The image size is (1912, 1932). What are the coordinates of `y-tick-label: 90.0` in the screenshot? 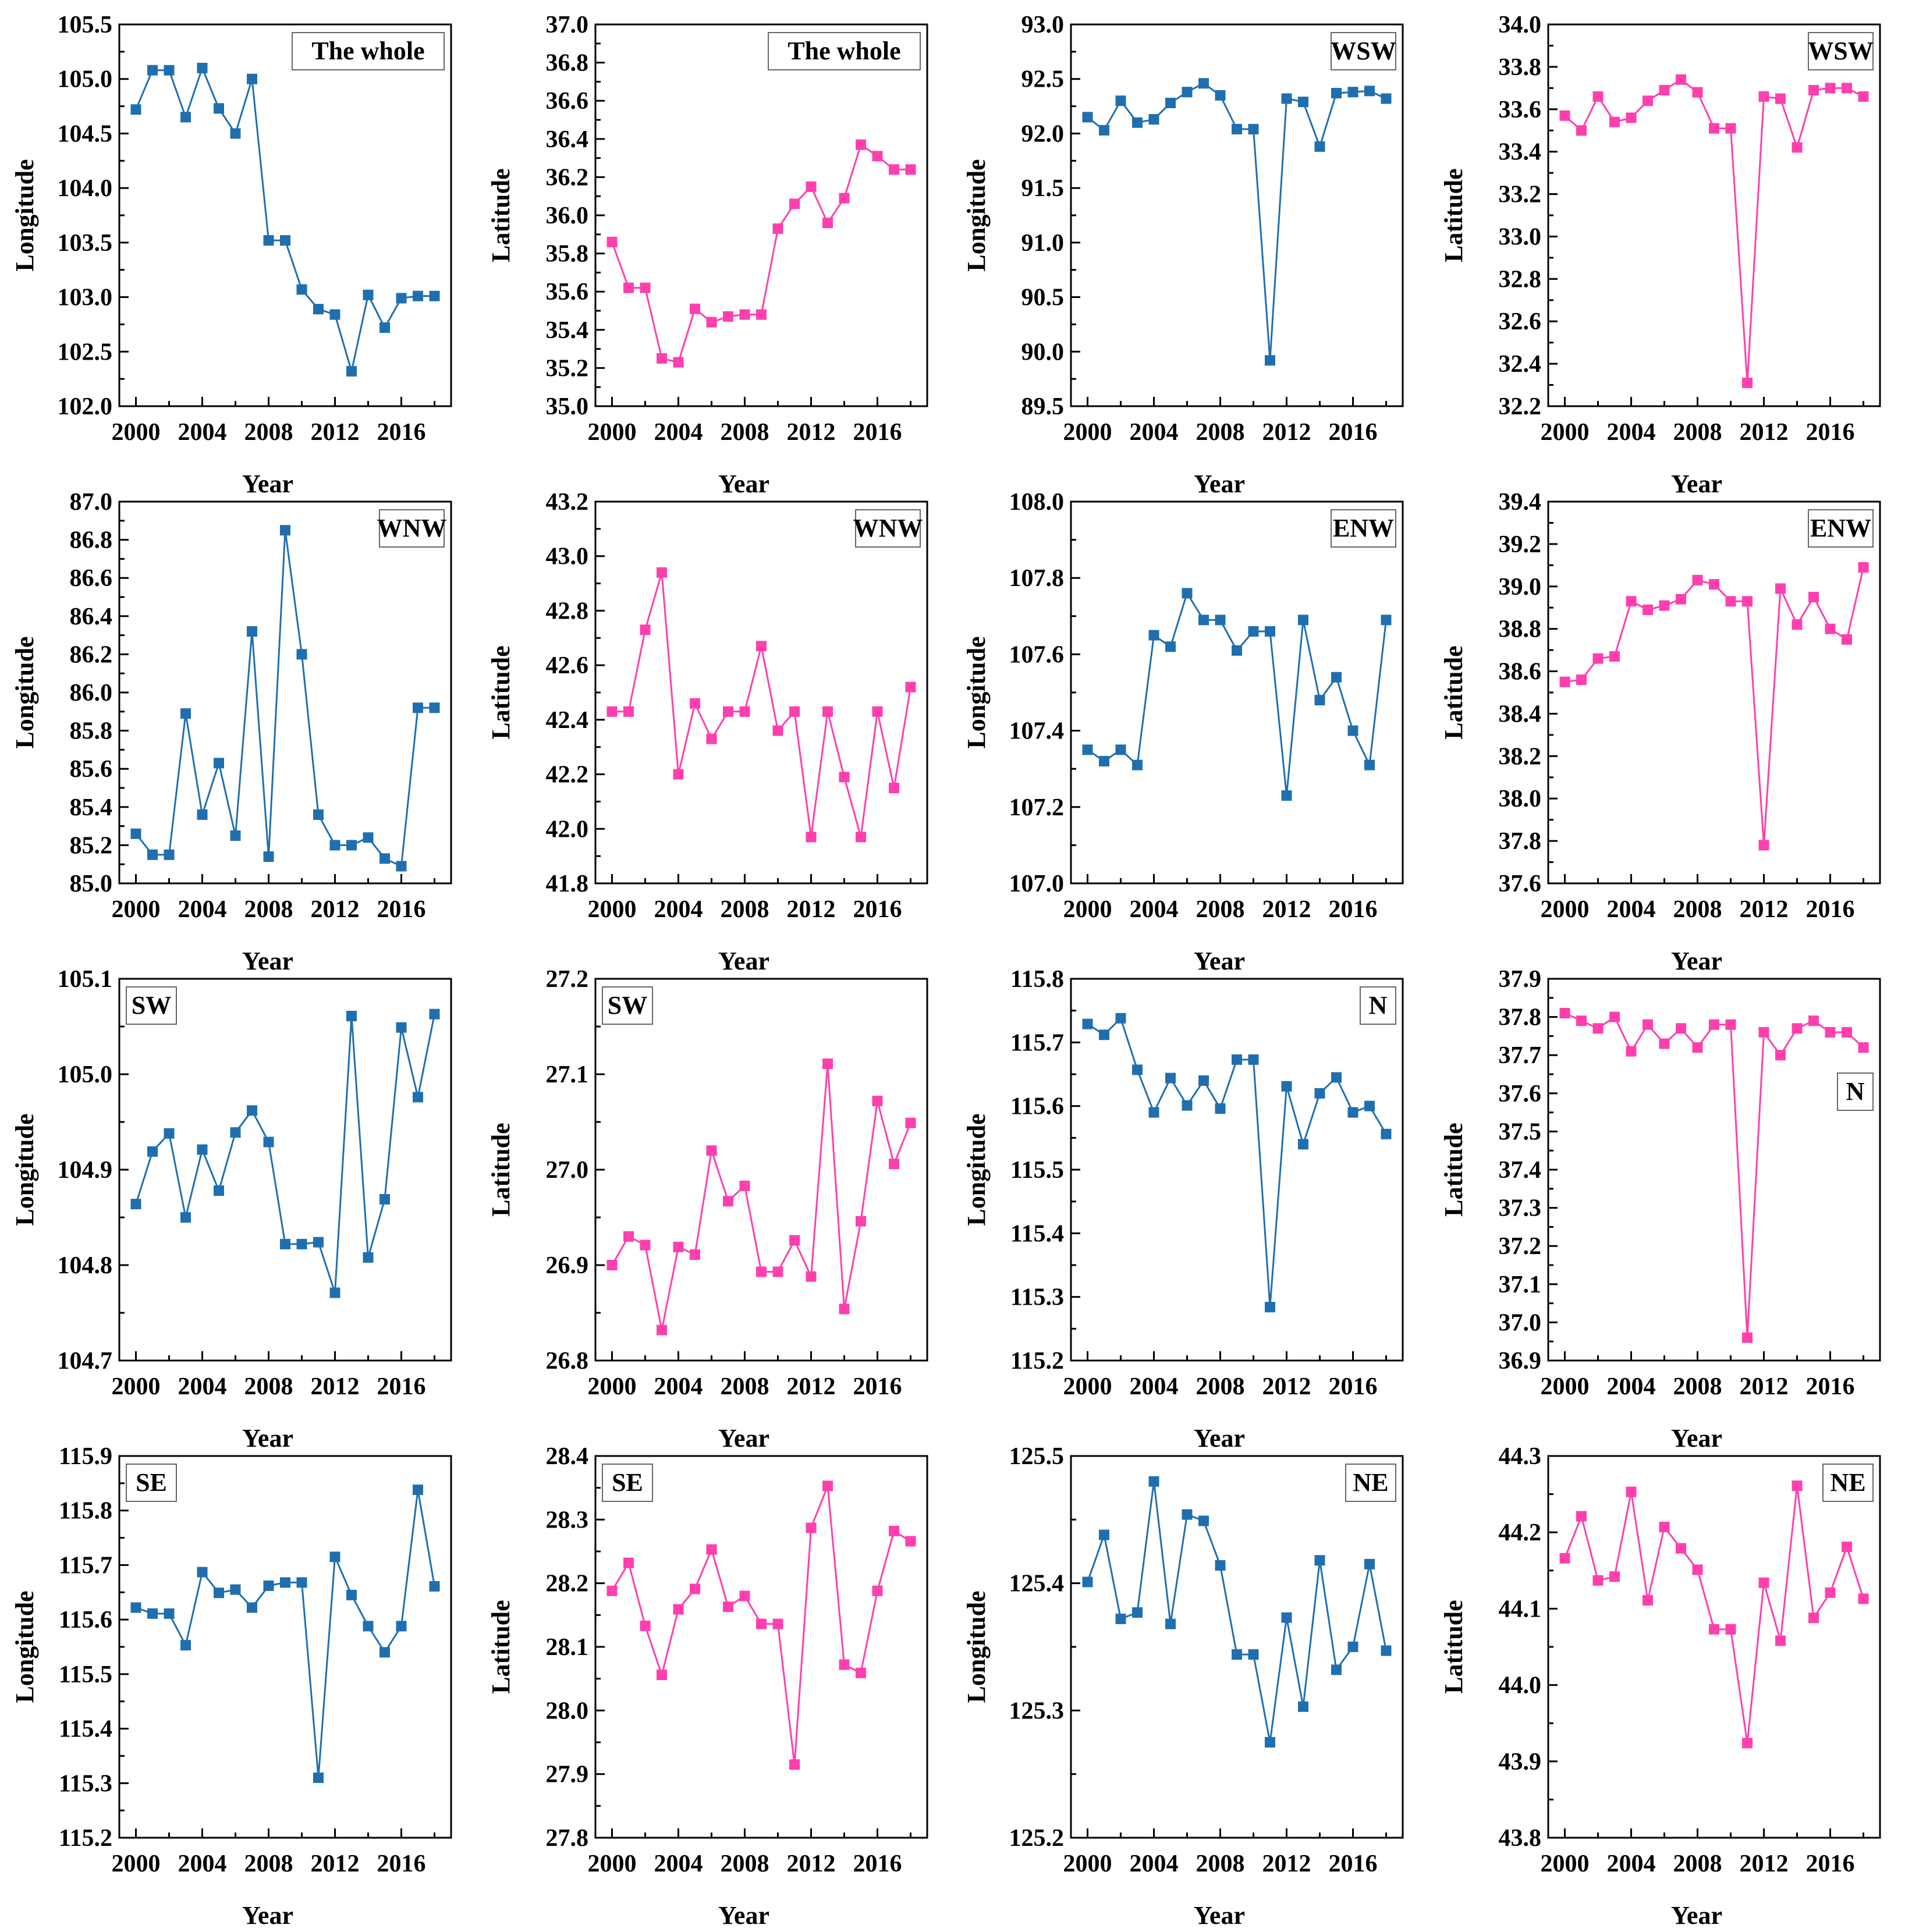 It's located at (1043, 352).